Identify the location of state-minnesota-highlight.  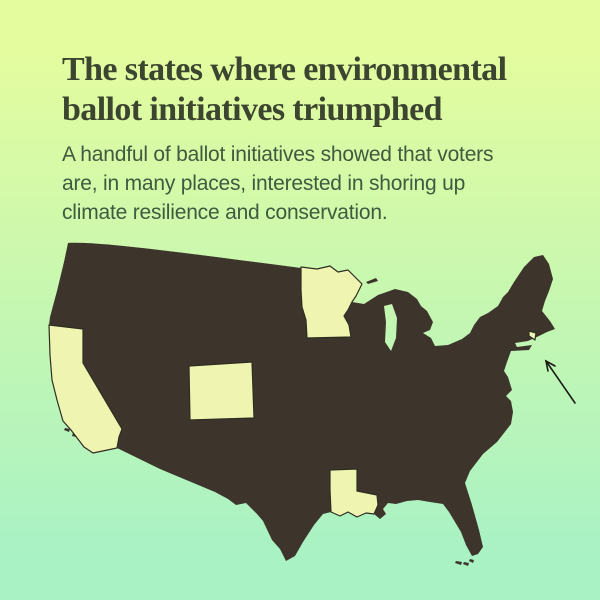
(331, 302).